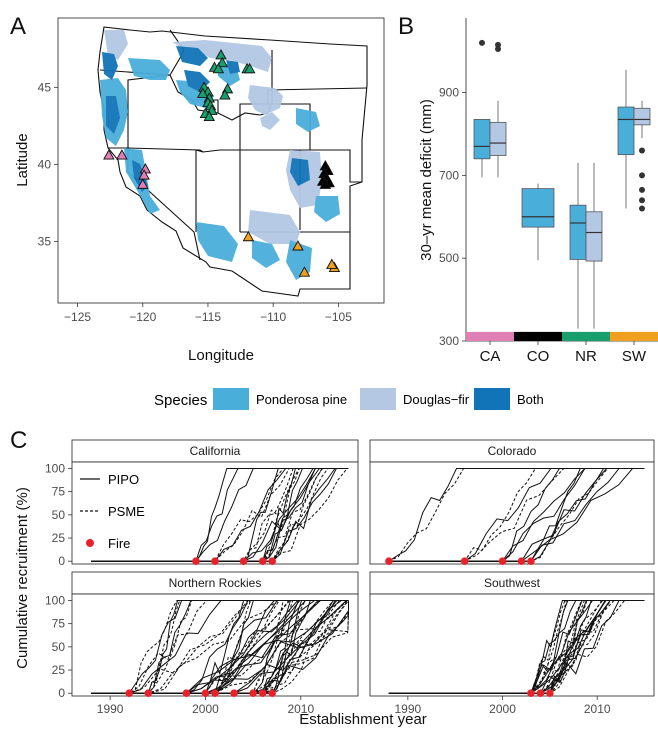 This screenshot has height=733, width=658. Describe the element at coordinates (215, 451) in the screenshot. I see `facet-strip-label: California` at that location.